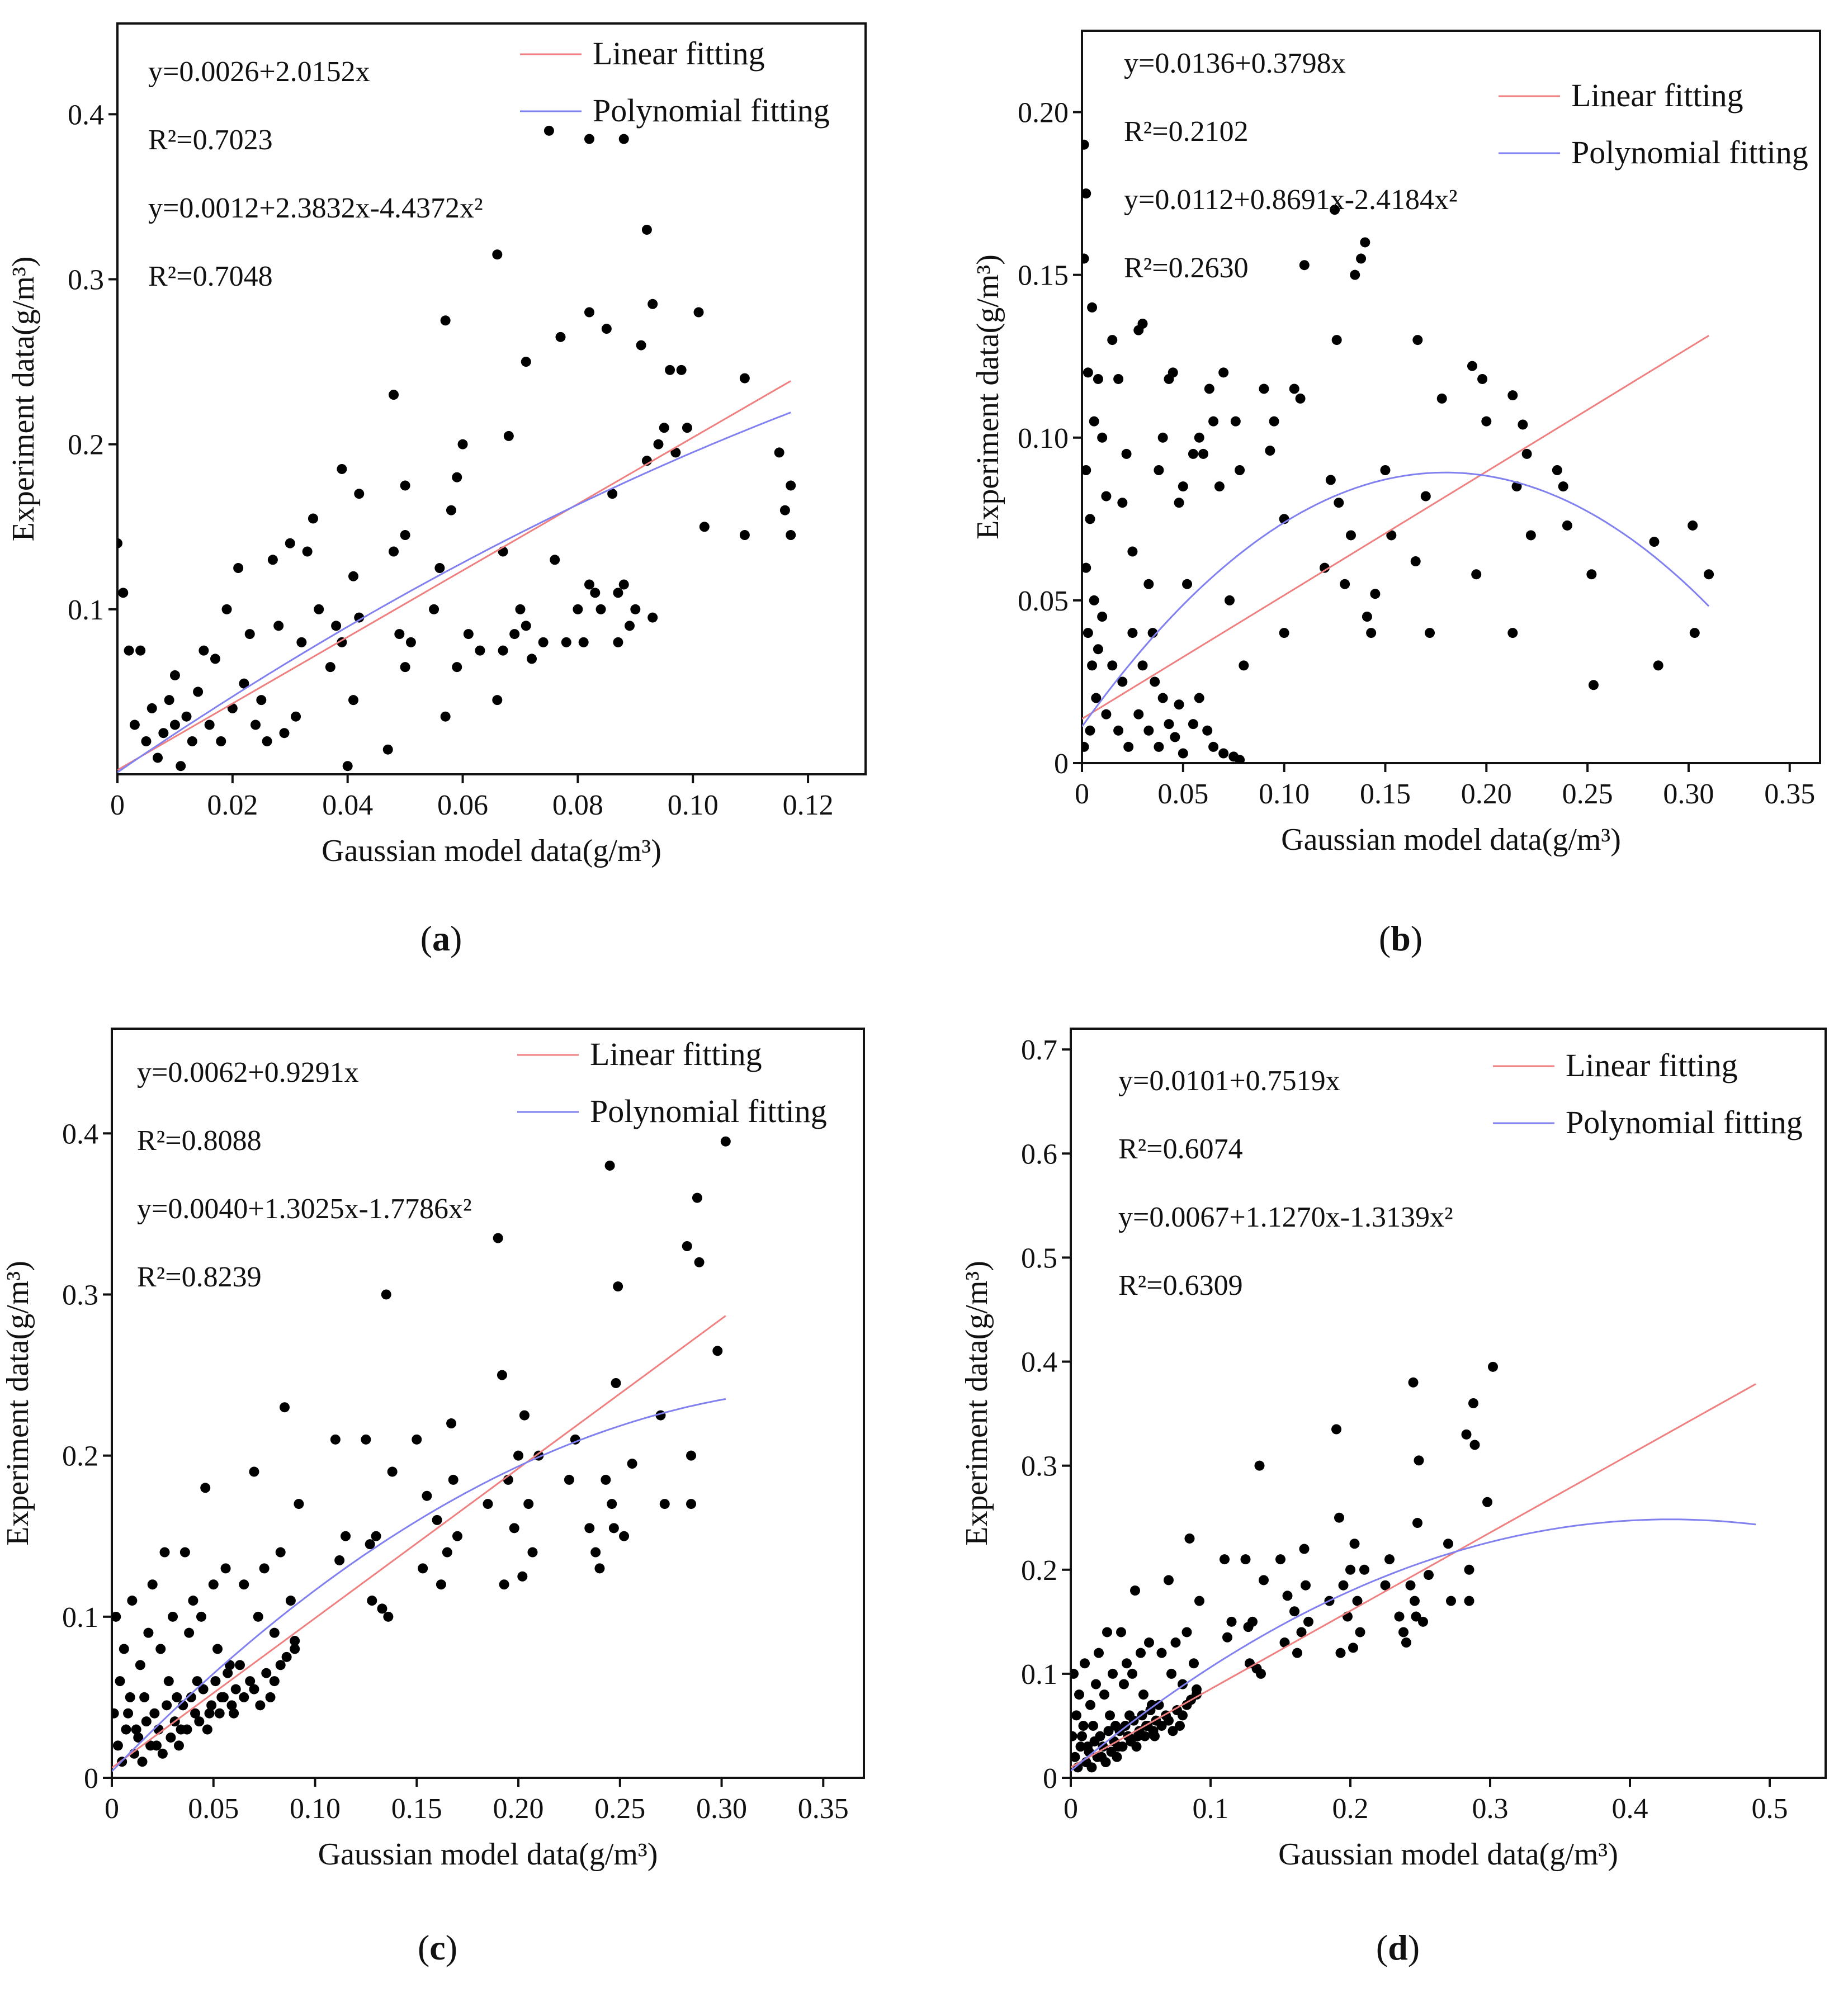  What do you see at coordinates (304, 1209) in the screenshot?
I see `fit-equation: y=0.0040+1.3025x-1.7786x²` at bounding box center [304, 1209].